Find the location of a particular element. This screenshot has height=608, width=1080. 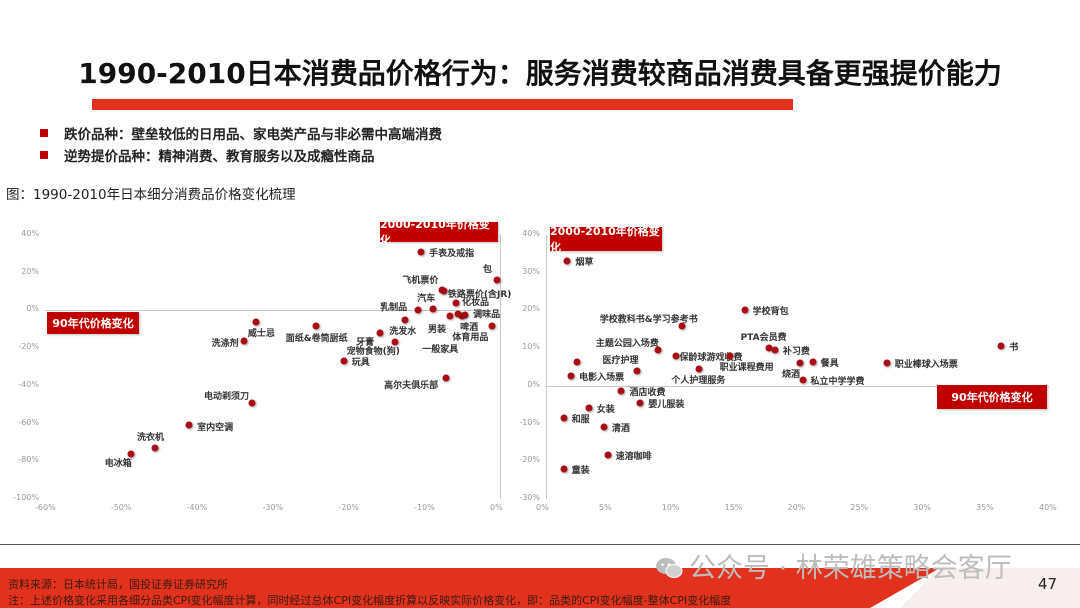

y-tick-label: 40% is located at coordinates (30, 233).